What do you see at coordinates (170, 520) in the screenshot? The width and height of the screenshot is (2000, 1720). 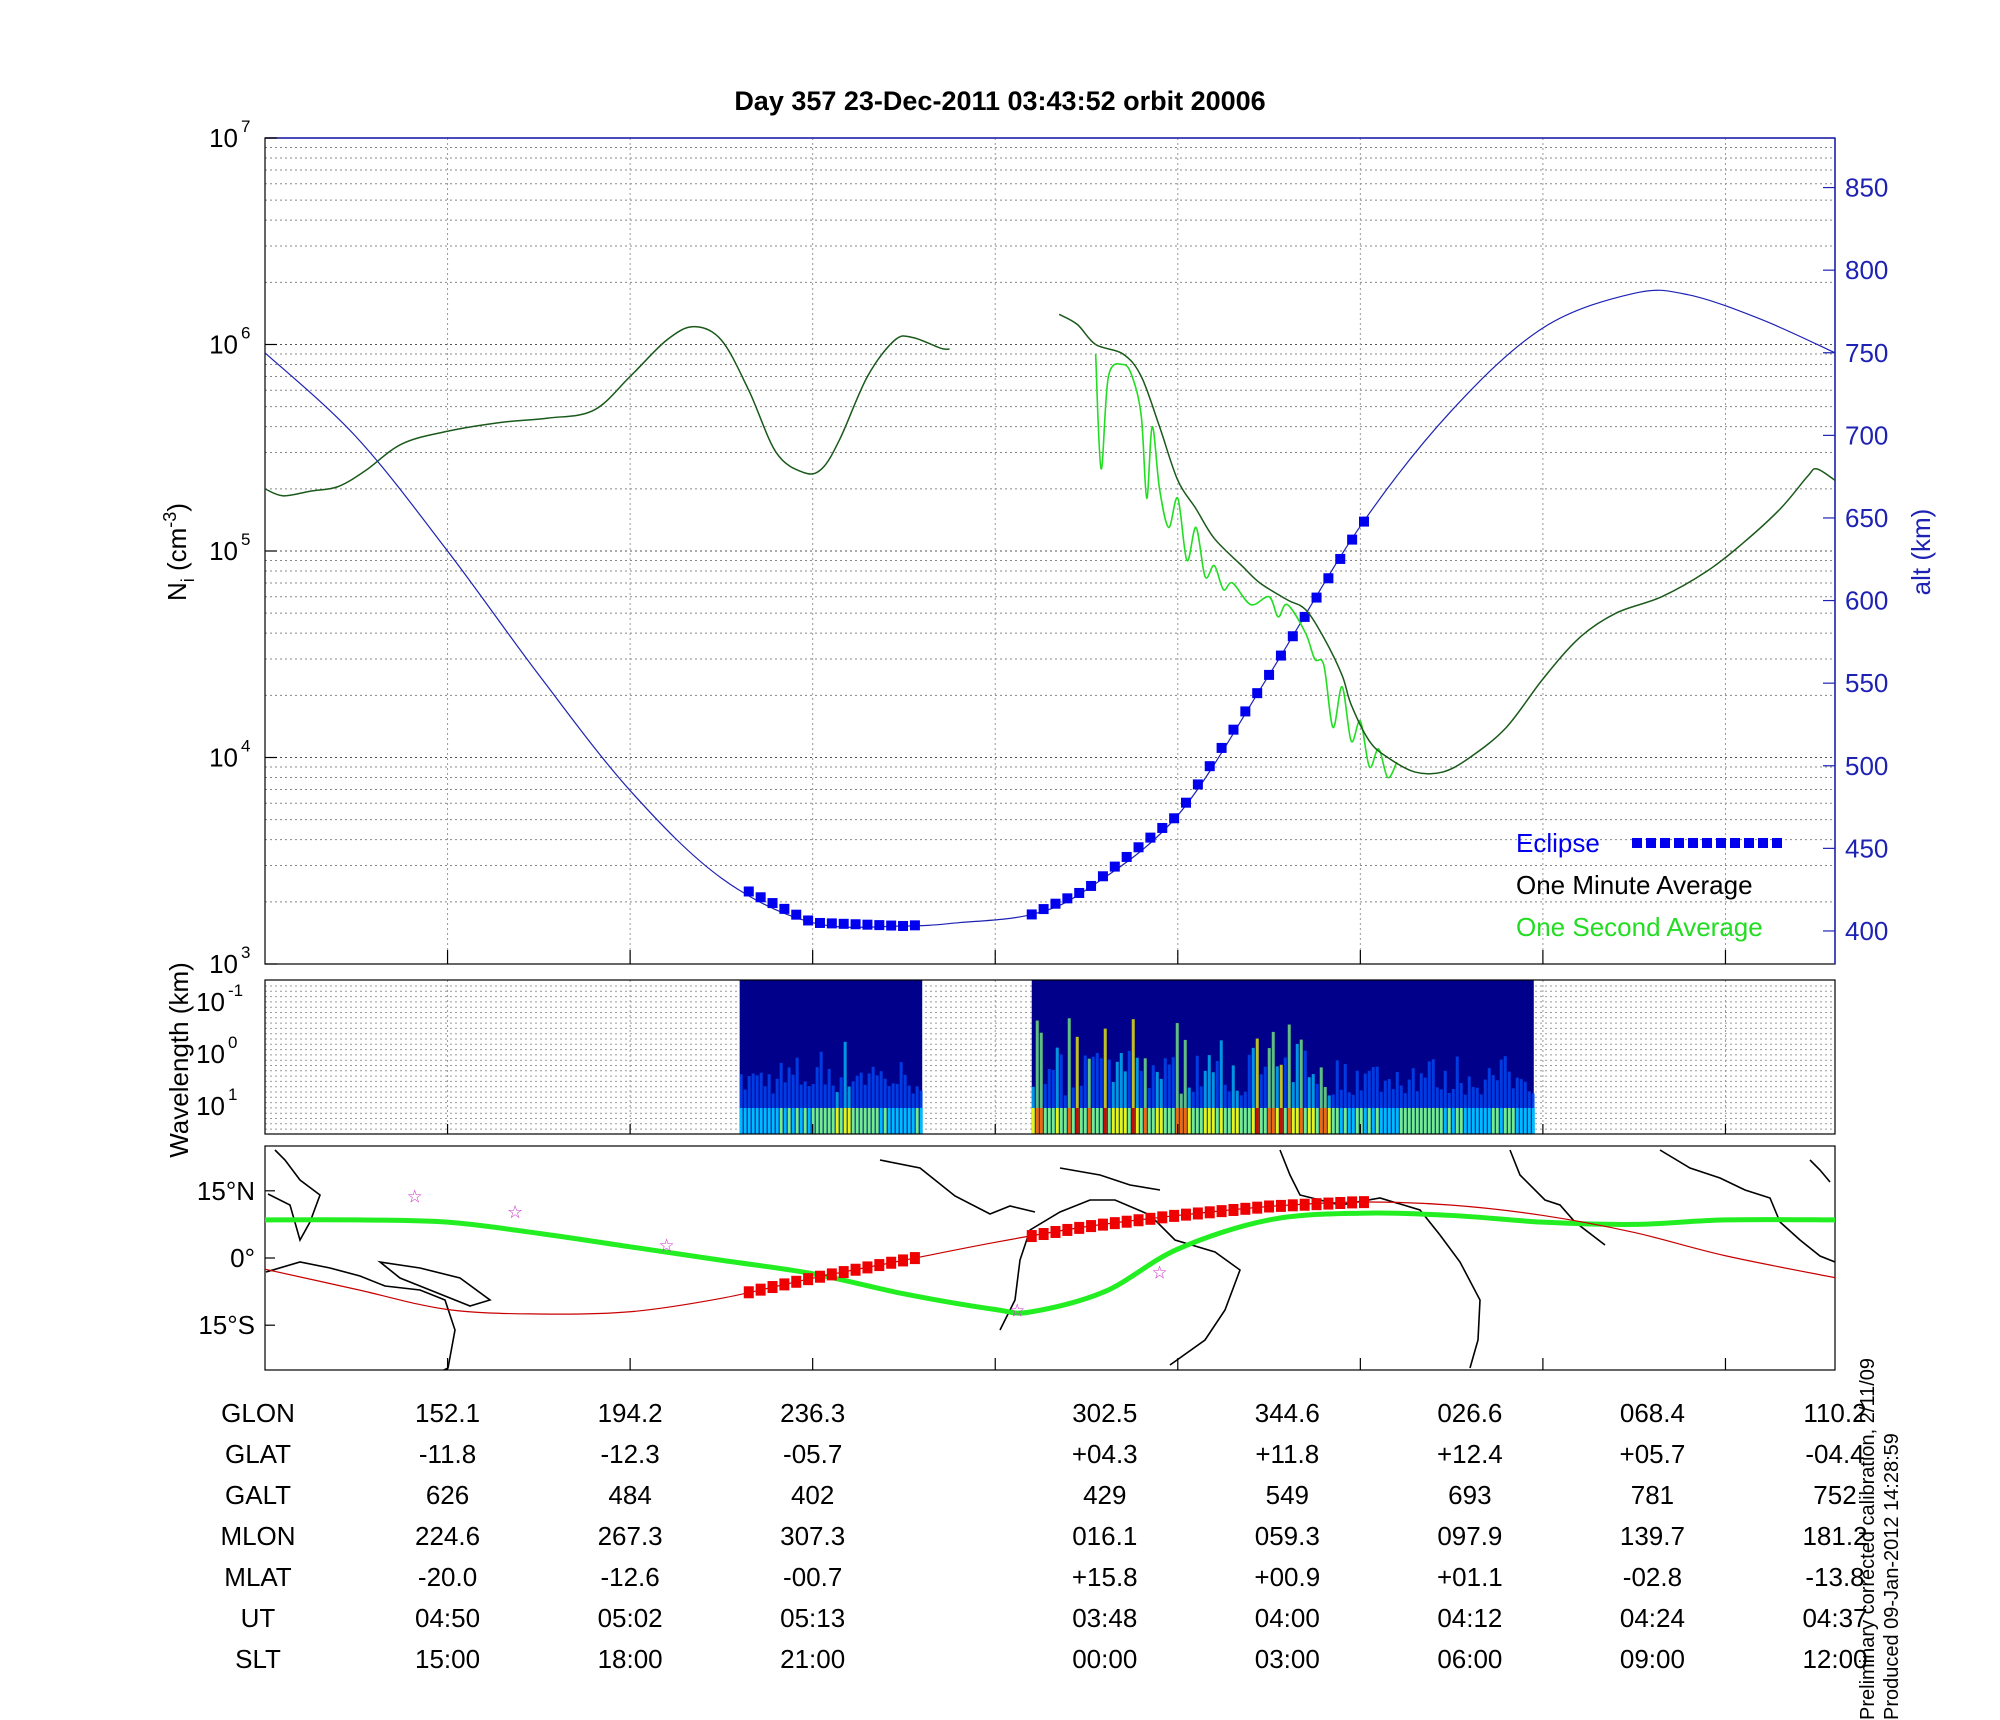 I see `density-axis-label-exp: -3` at bounding box center [170, 520].